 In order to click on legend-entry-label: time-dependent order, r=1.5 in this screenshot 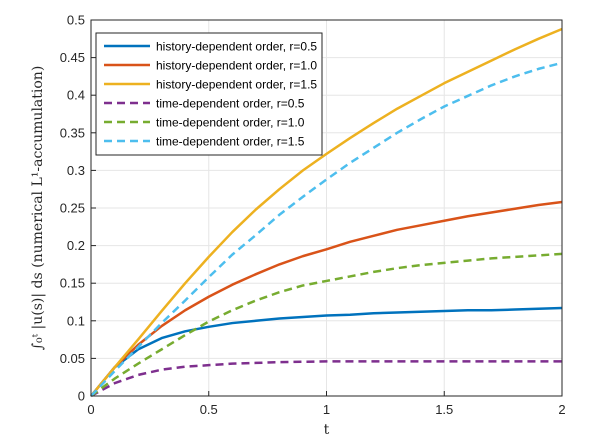, I will do `click(230, 142)`.